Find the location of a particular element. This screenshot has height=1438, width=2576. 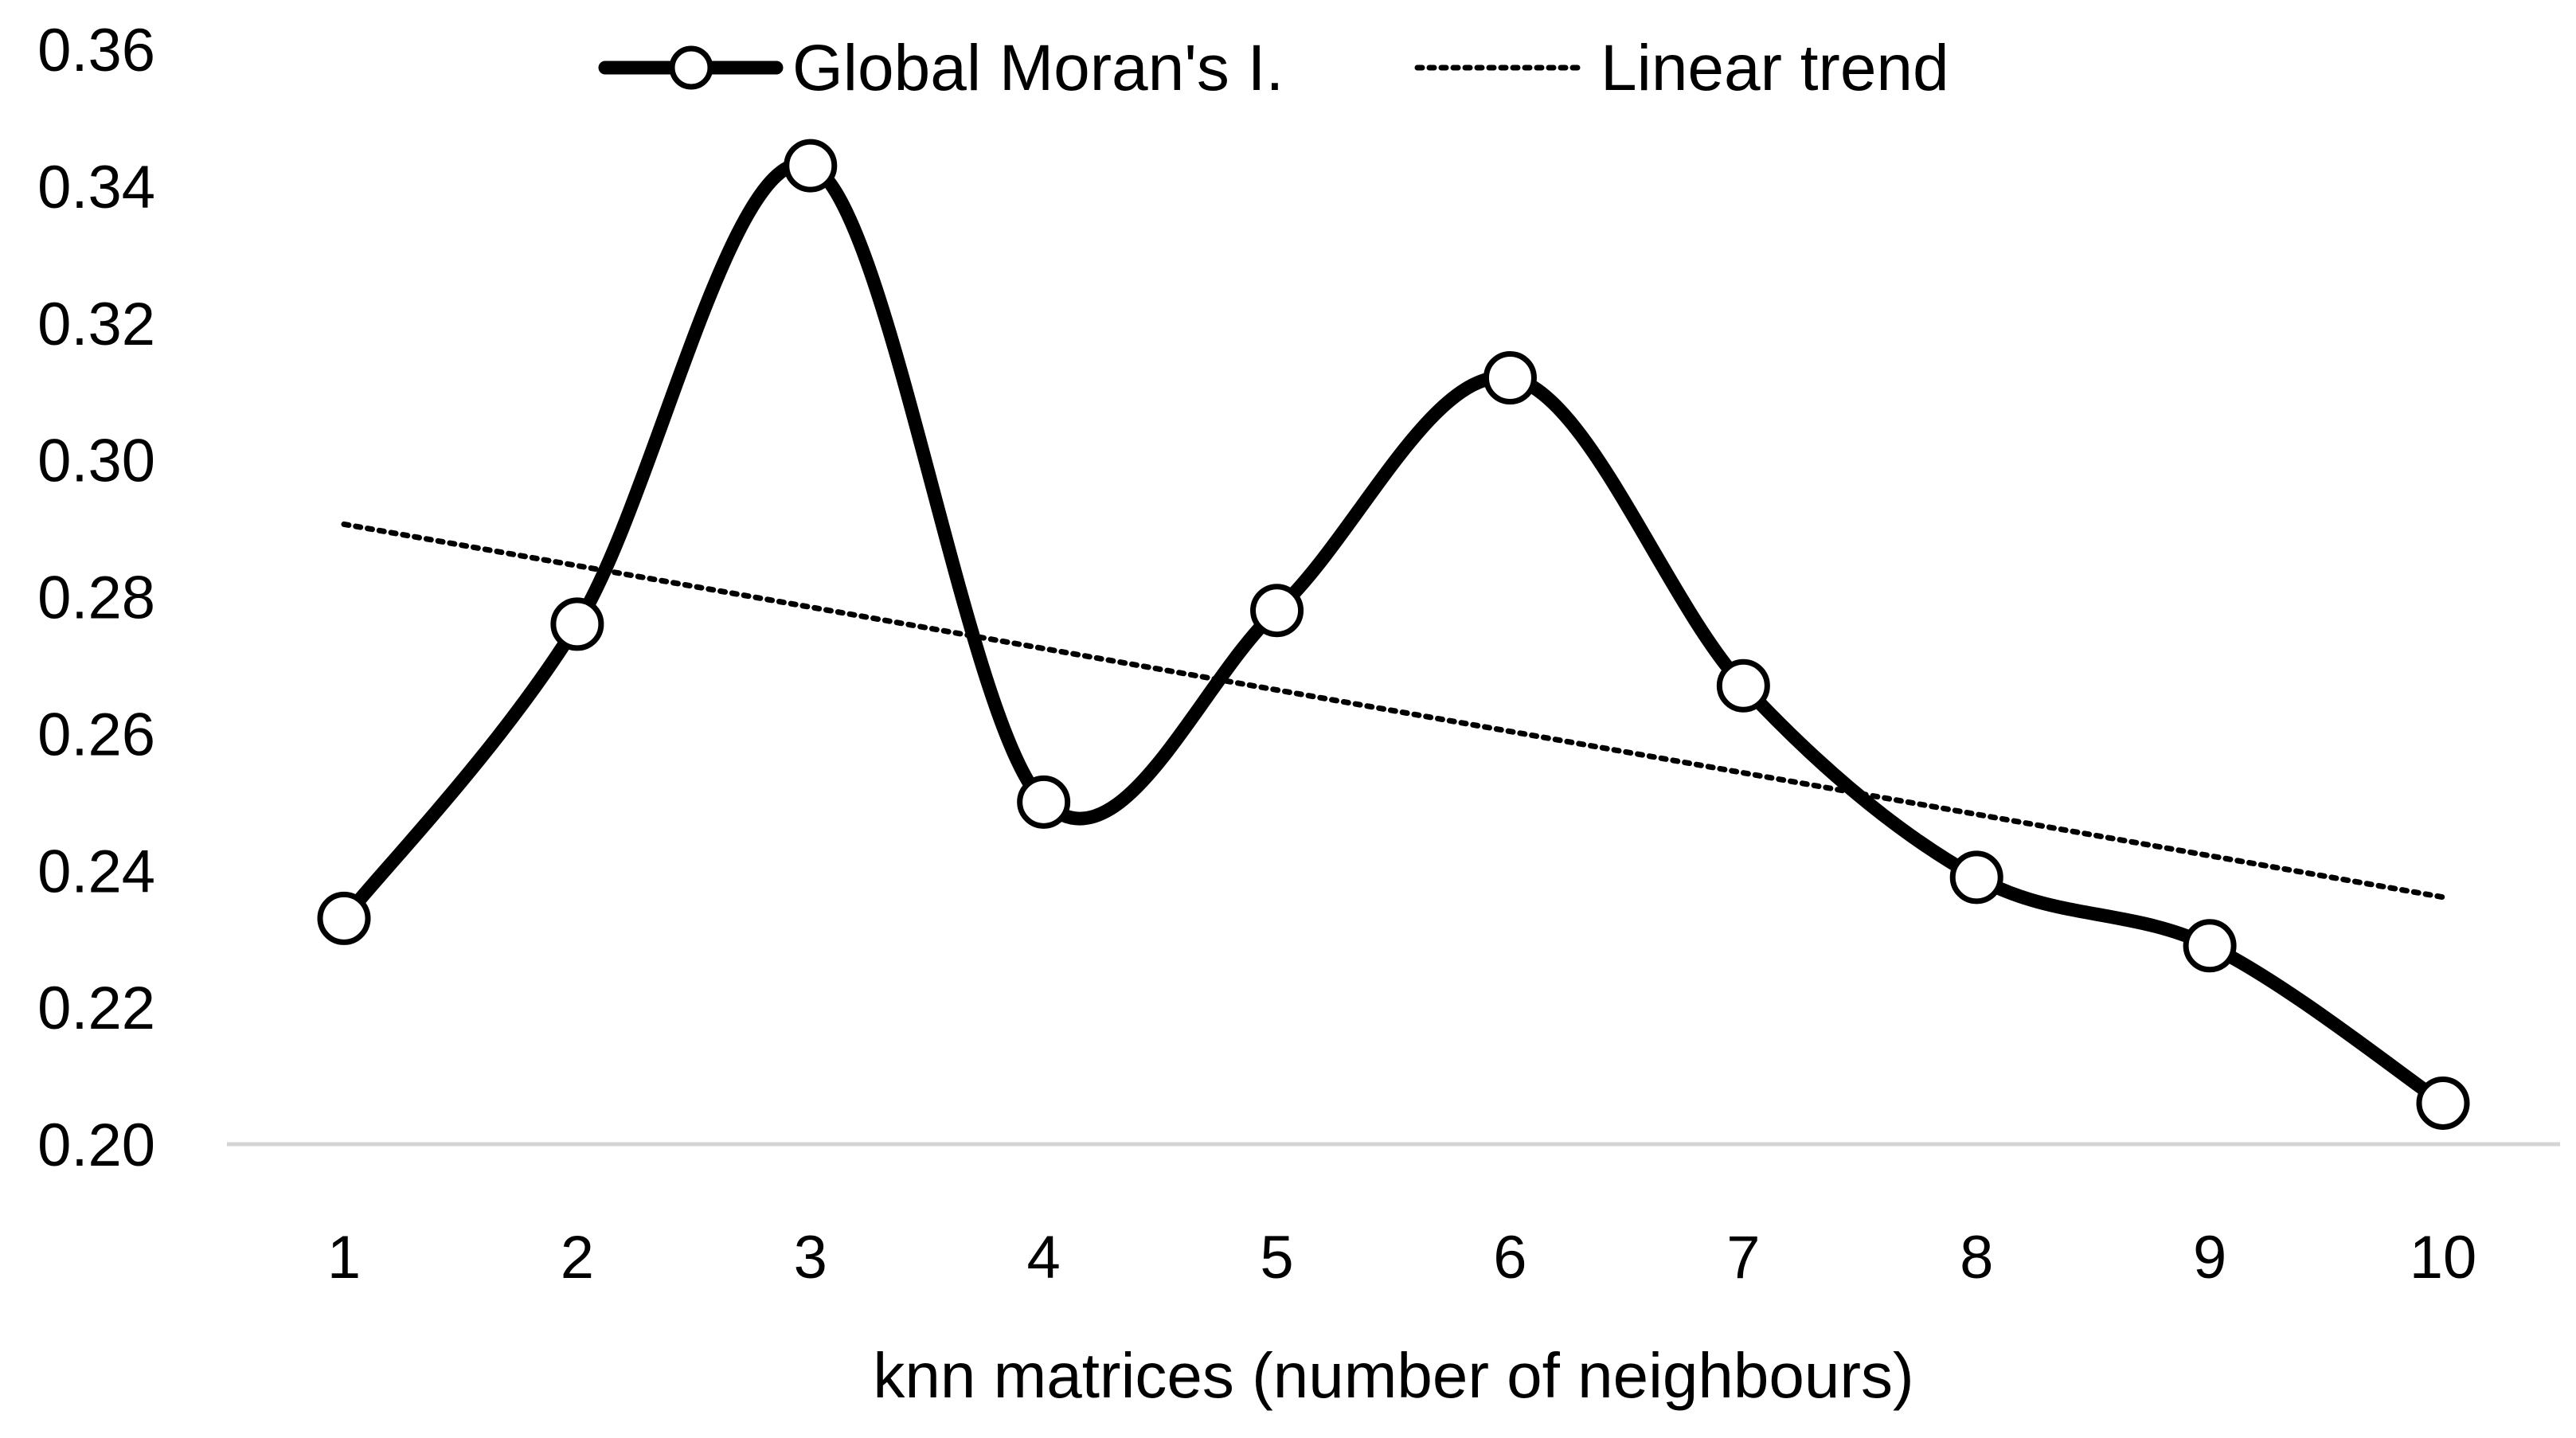

legend-label-global-morans-i: Global Moran's I. is located at coordinates (1038, 68).